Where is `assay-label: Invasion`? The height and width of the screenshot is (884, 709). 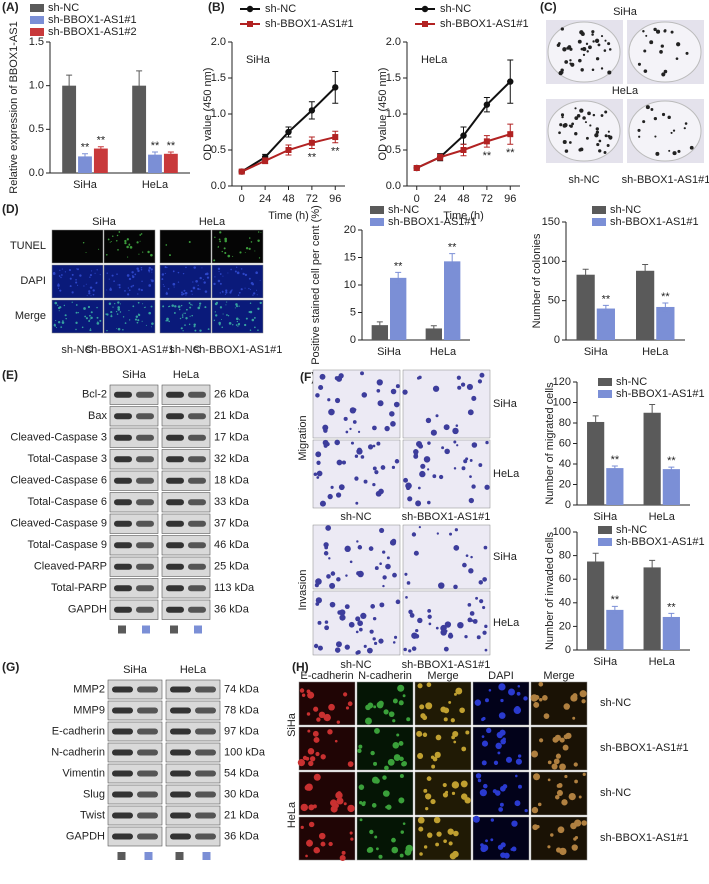
assay-label: Invasion is located at coordinates (303, 590).